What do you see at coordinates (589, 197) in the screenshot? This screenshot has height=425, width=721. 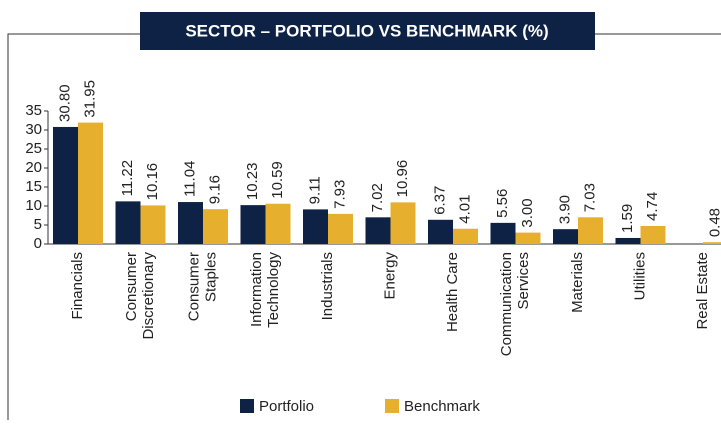 I see `value-label: 7.03` at bounding box center [589, 197].